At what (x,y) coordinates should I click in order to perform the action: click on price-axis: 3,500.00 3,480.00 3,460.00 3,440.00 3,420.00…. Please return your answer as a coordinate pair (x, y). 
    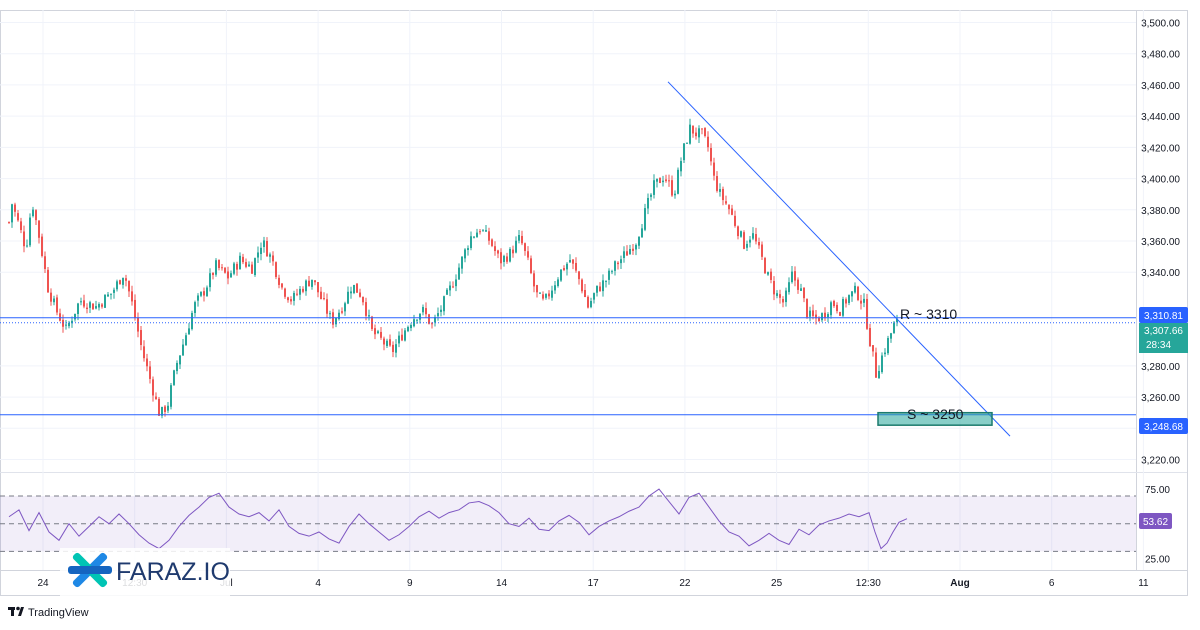
    Looking at the image, I should click on (1160, 291).